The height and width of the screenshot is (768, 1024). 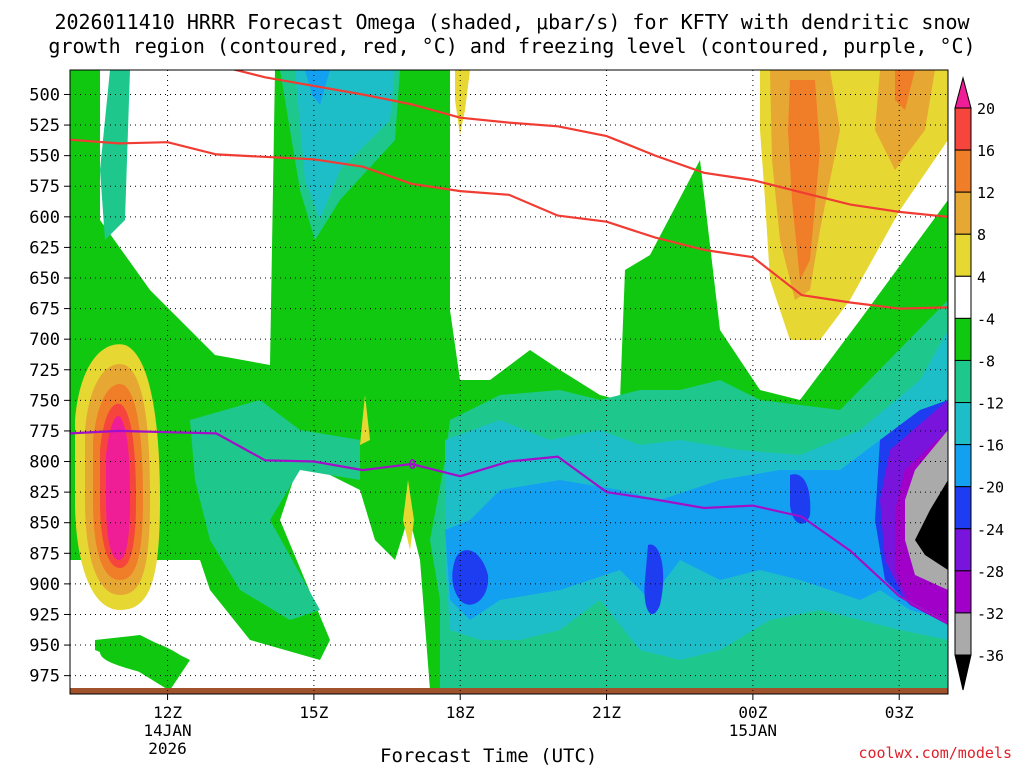 I want to click on y-tick-label: 500, so click(x=44, y=95).